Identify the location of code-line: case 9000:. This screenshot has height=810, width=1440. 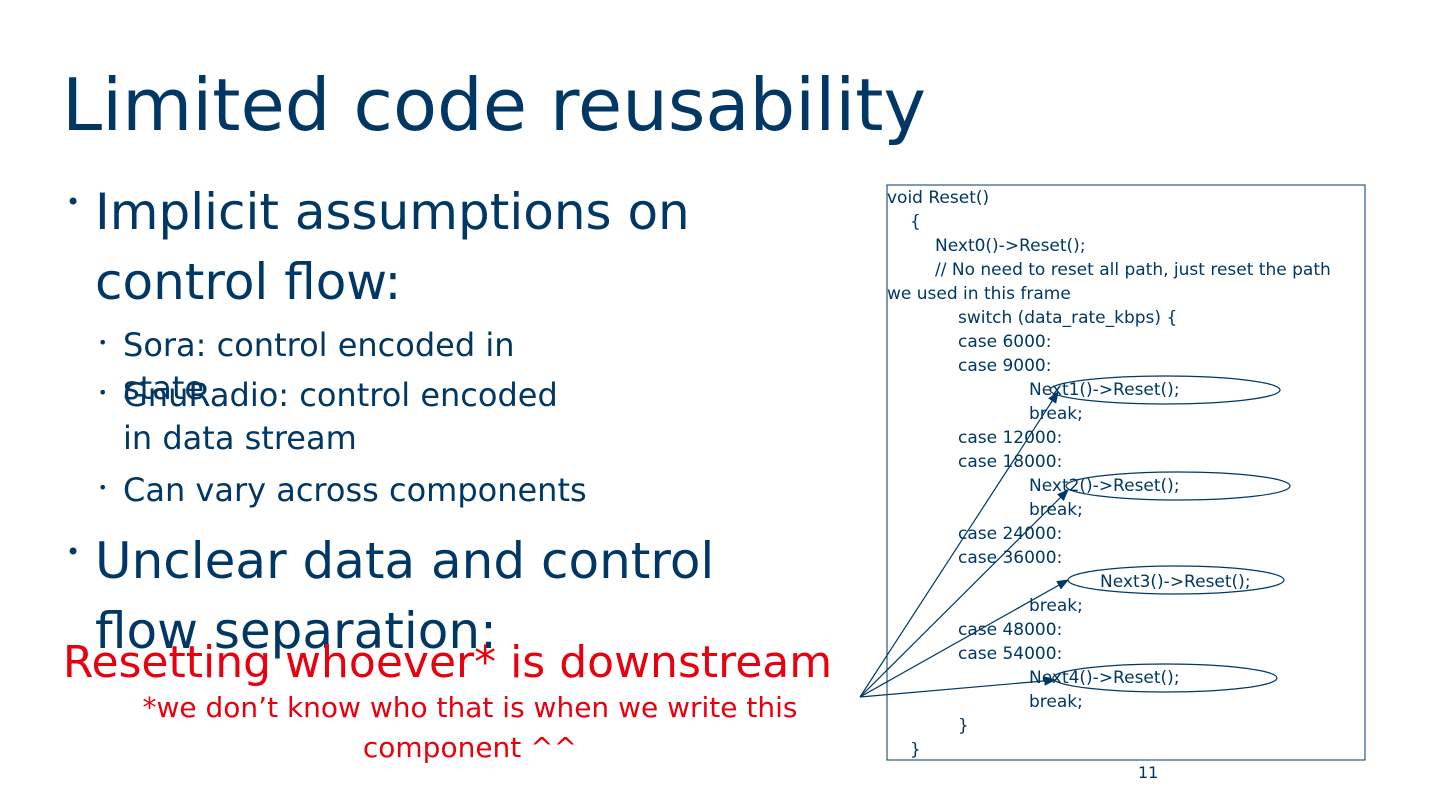
(1005, 366).